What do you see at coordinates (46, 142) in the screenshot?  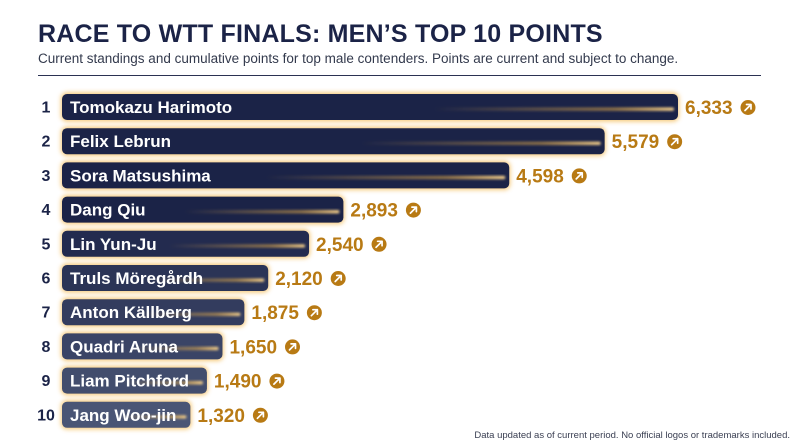 I see `rank-label: 2` at bounding box center [46, 142].